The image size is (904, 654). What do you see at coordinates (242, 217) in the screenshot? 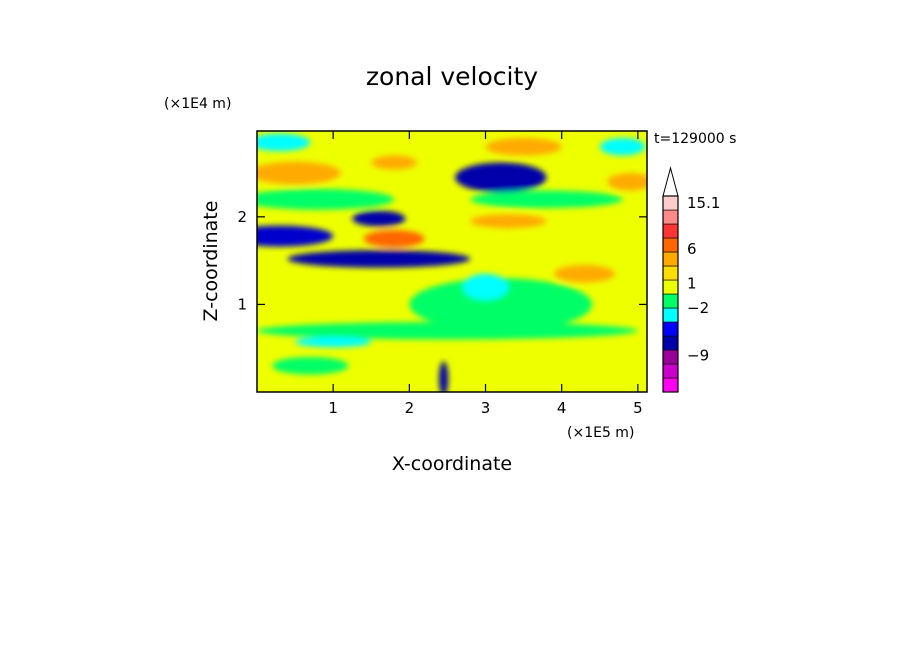
I see `y-tick-label: 2` at bounding box center [242, 217].